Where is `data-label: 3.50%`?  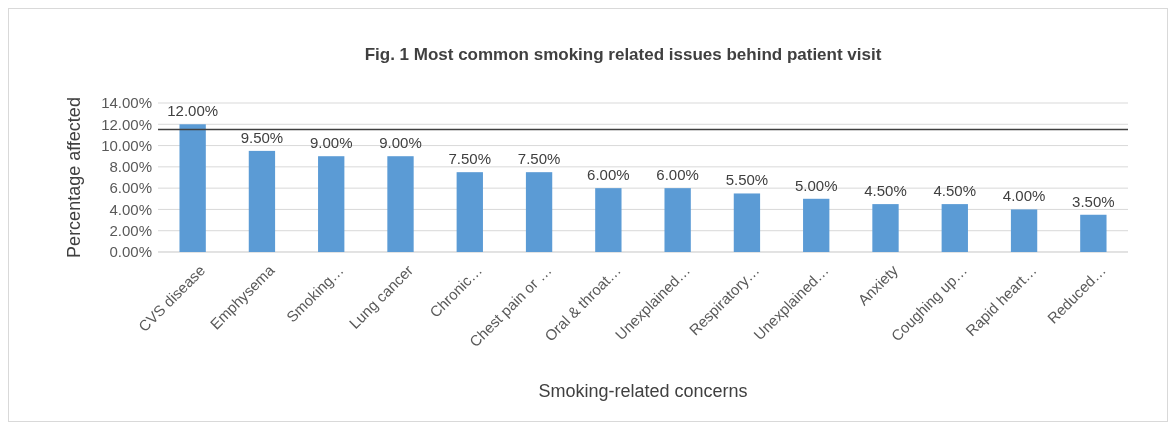
data-label: 3.50% is located at coordinates (1093, 201).